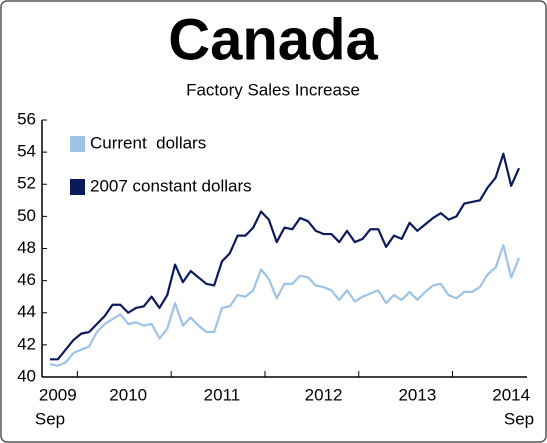 Image resolution: width=547 pixels, height=443 pixels. What do you see at coordinates (273, 89) in the screenshot?
I see `chart-subtitle: Factory Sales Increase` at bounding box center [273, 89].